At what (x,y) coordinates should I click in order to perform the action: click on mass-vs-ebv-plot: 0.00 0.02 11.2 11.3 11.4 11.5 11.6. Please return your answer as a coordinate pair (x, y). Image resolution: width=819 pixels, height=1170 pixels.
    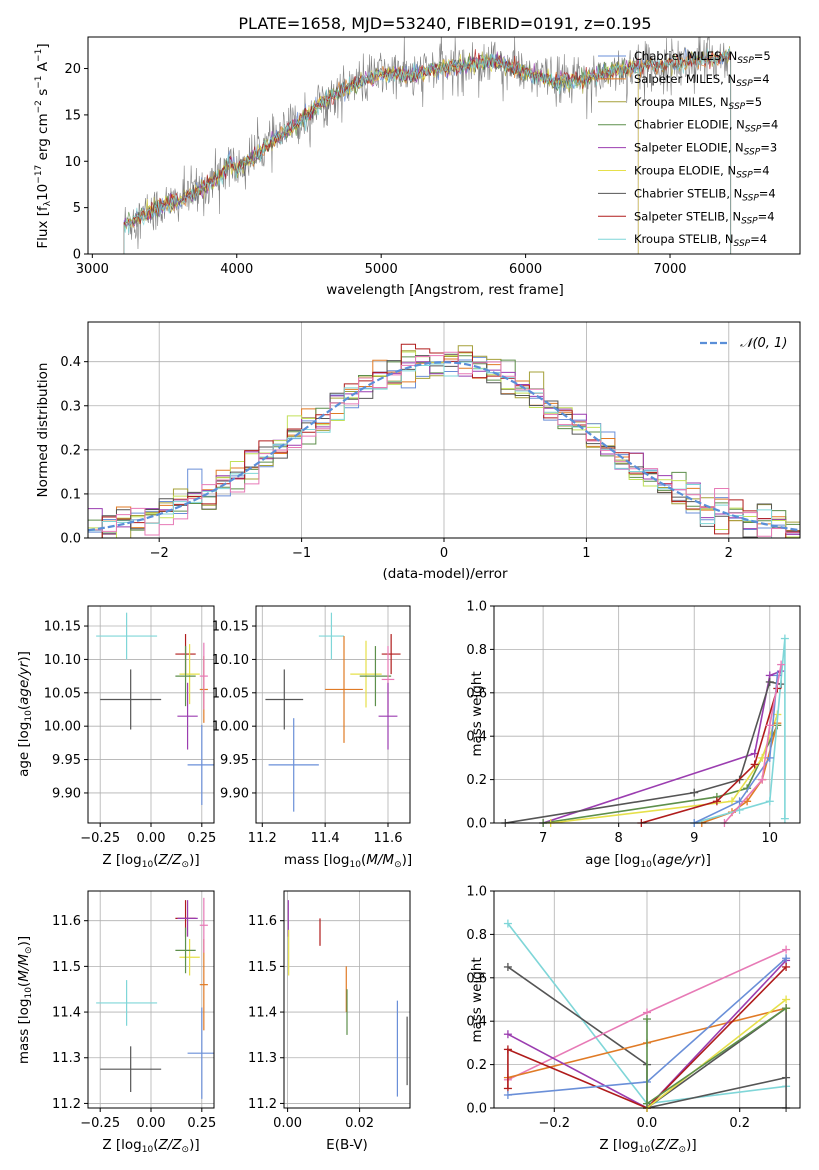
    Looking at the image, I should click on (329, 1011).